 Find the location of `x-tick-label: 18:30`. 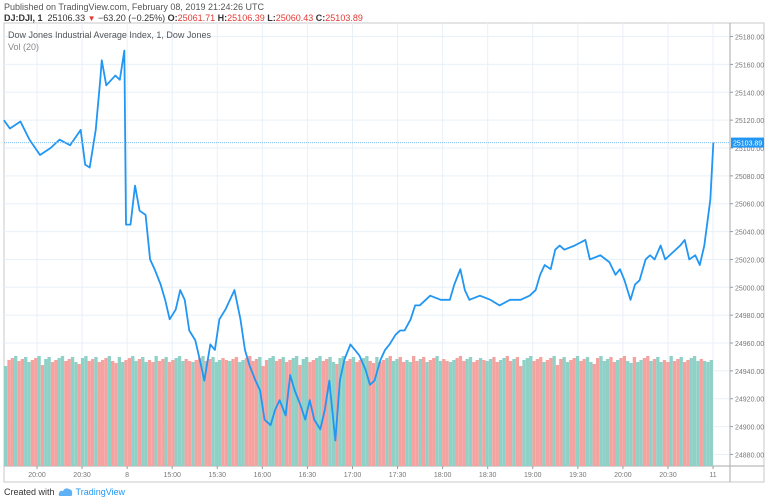

x-tick-label: 18:30 is located at coordinates (488, 475).